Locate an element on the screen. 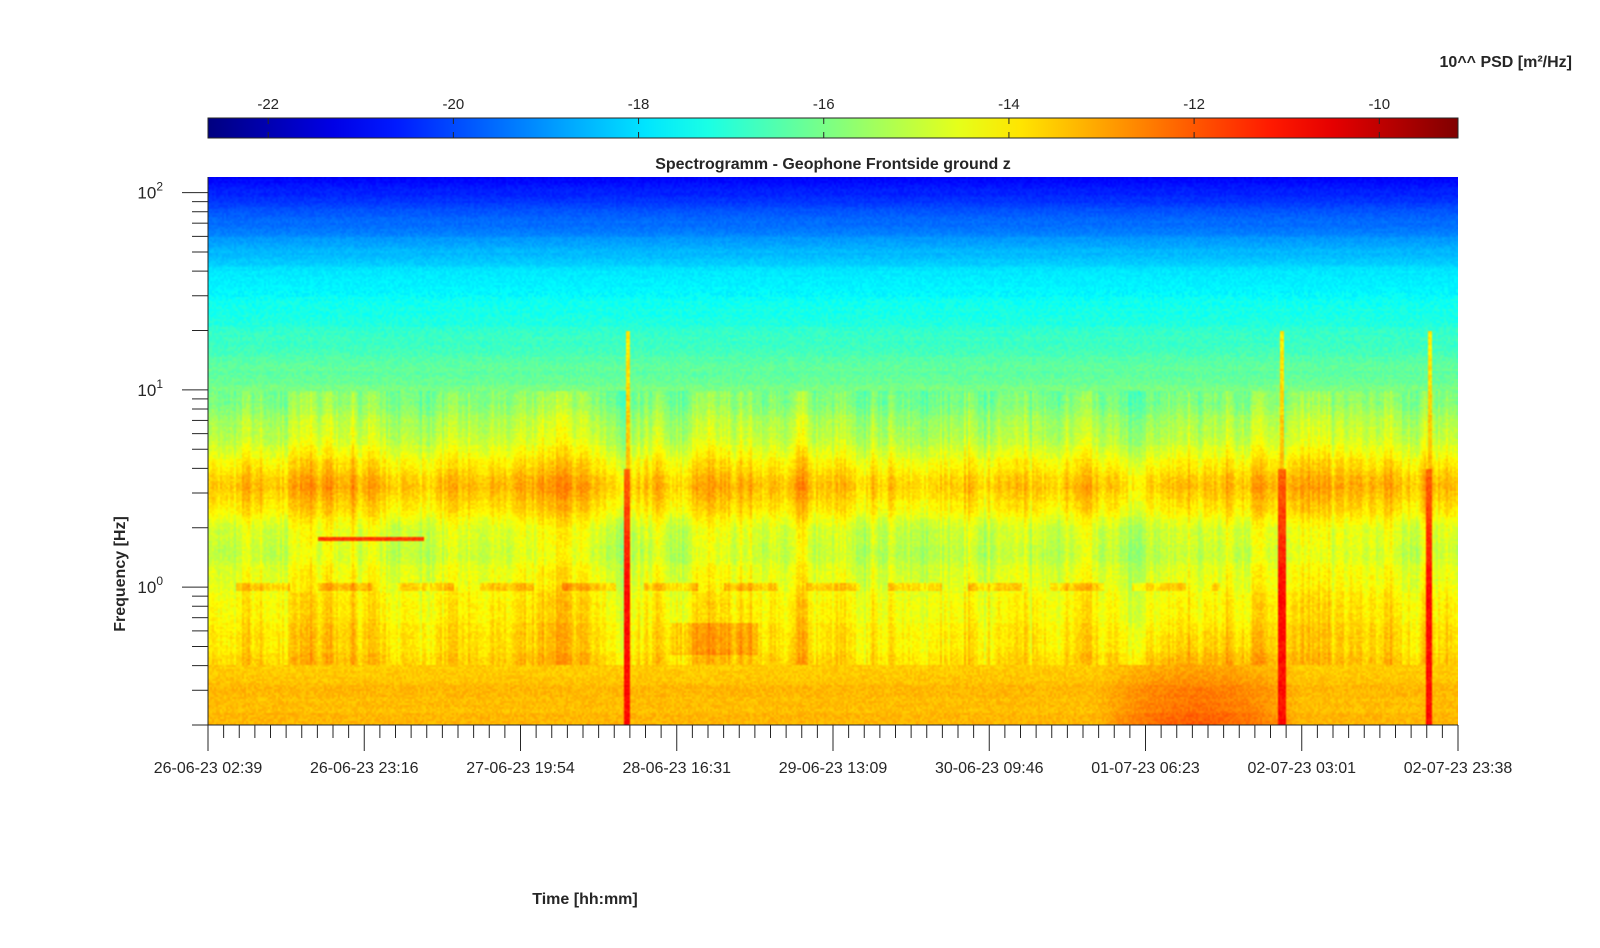 This screenshot has height=948, width=1600. x-tick-label: 29-06-23 13:09 is located at coordinates (833, 768).